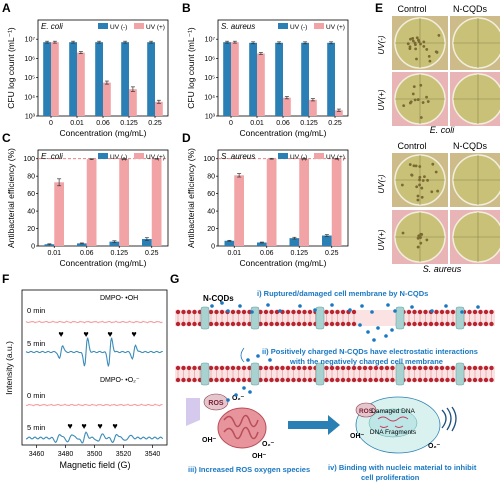  What do you see at coordinates (174, 279) in the screenshot?
I see `panel-letter-g: G` at bounding box center [174, 279].